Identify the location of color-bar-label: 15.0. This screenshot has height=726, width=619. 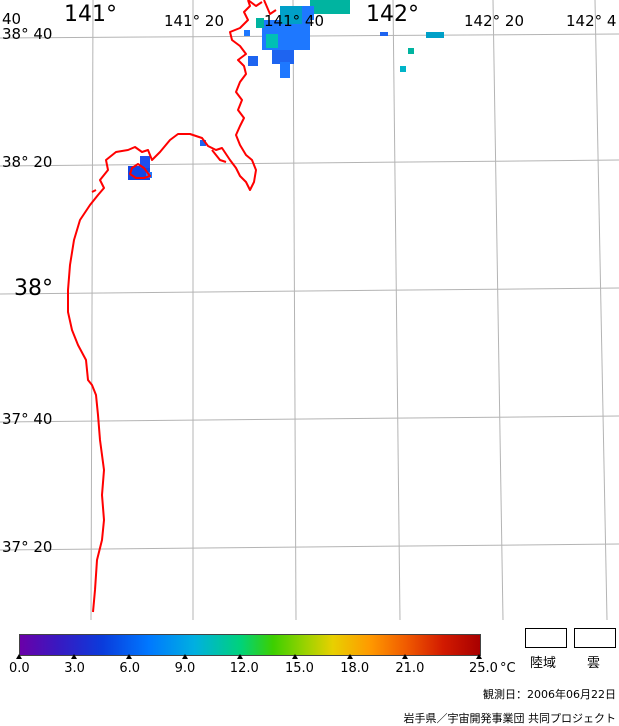
(299, 668).